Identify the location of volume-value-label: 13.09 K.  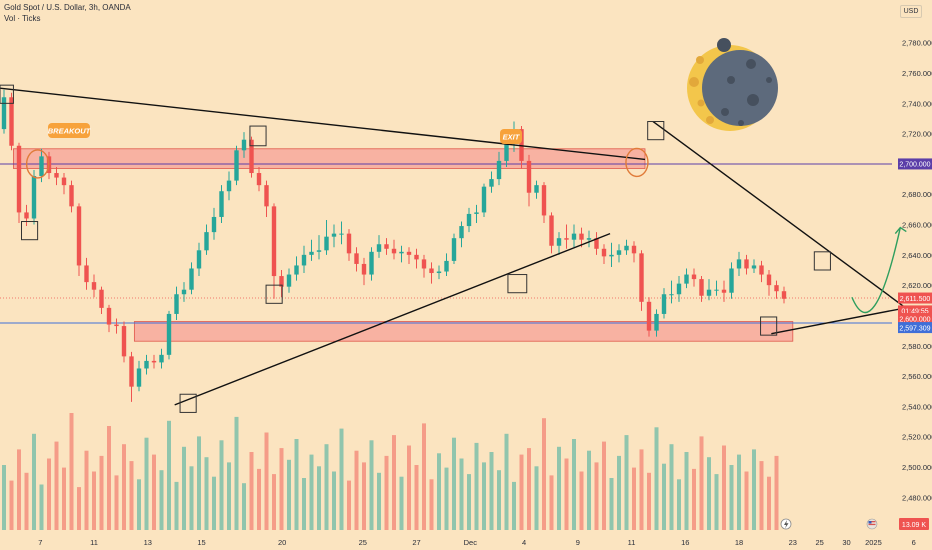
(914, 525).